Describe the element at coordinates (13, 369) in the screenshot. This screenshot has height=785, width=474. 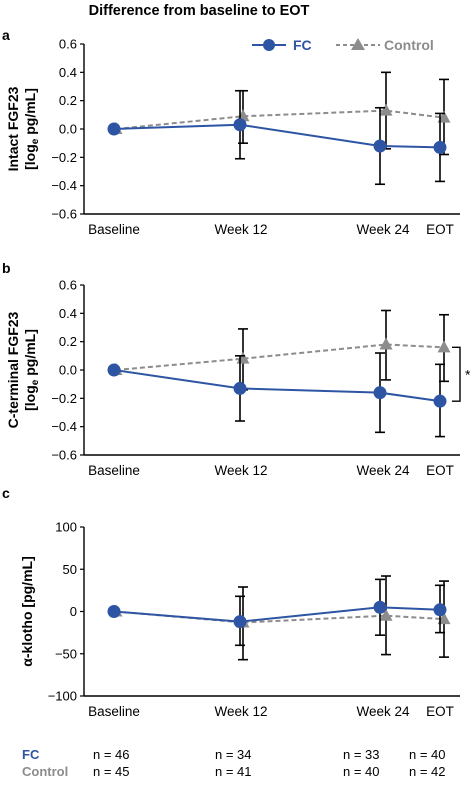
I see `y-axis-label: C-terminal FGF23` at that location.